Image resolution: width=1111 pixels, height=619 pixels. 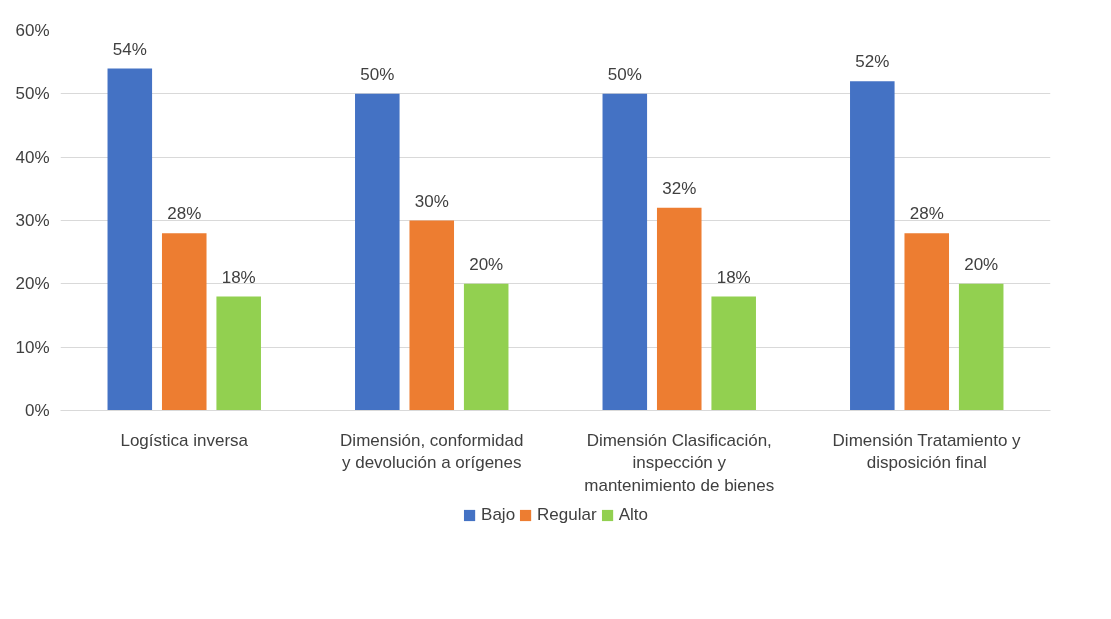 What do you see at coordinates (129, 49) in the screenshot?
I see `data-label: 54%` at bounding box center [129, 49].